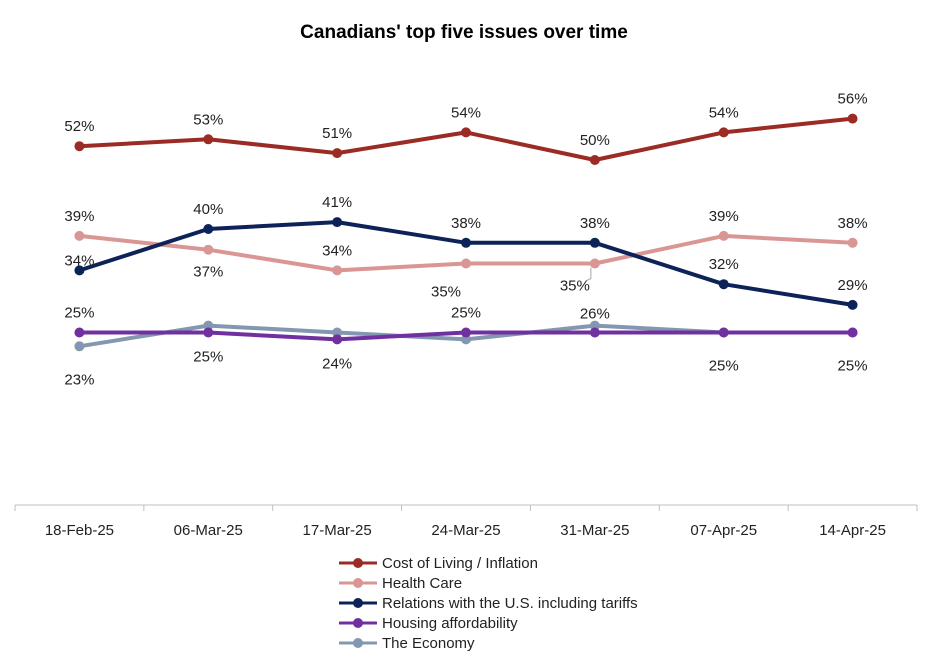 Image resolution: width=931 pixels, height=669 pixels. Describe the element at coordinates (594, 530) in the screenshot. I see `x-tick-label: 31-Mar-25` at that location.